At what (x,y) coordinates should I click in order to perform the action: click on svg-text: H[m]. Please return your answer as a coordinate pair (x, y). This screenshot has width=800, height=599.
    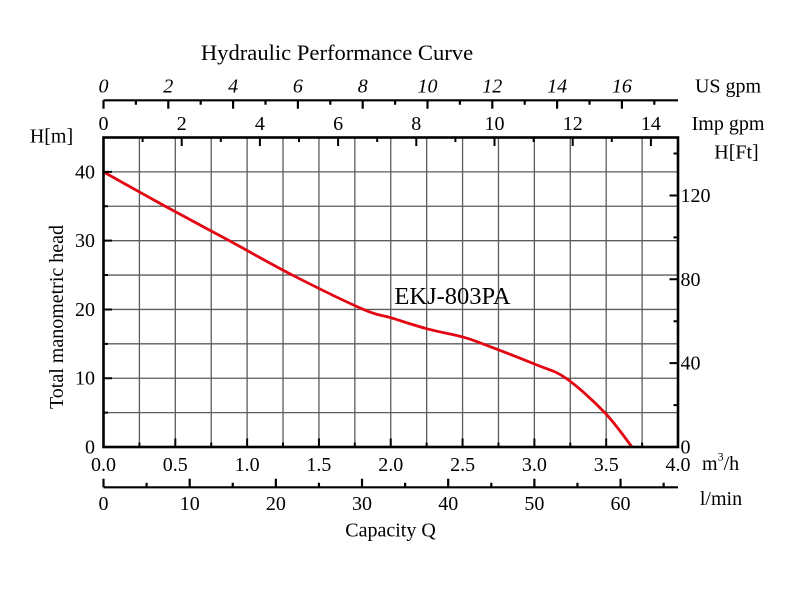
    Looking at the image, I should click on (51, 137).